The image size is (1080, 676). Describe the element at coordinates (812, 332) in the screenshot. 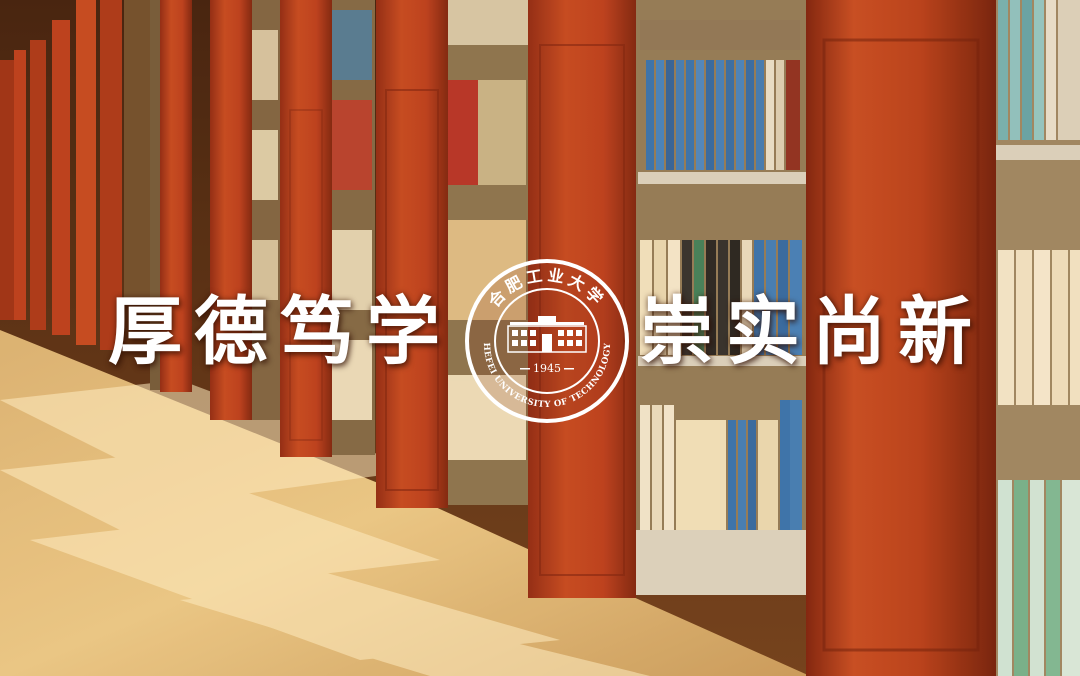

I see `motto-right-text: 崇实尚新` at that location.